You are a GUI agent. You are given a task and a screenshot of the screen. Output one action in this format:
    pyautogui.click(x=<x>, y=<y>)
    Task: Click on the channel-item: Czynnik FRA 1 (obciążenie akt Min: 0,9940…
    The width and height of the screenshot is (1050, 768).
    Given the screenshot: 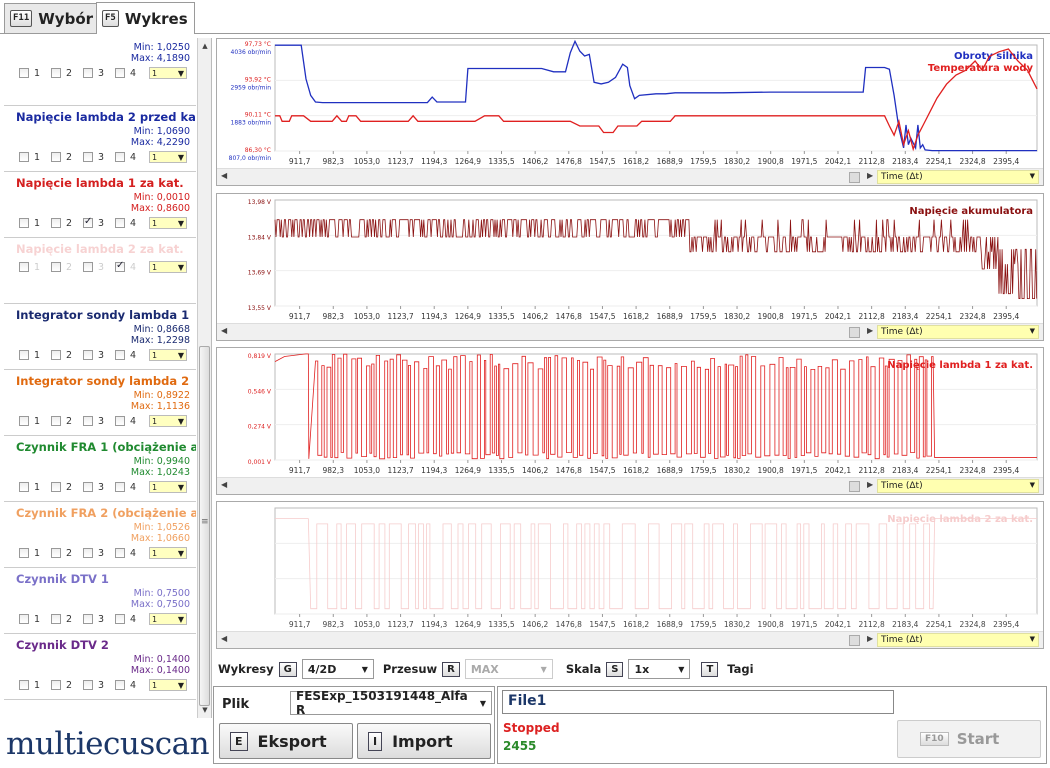 What is the action you would take?
    pyautogui.click(x=100, y=469)
    